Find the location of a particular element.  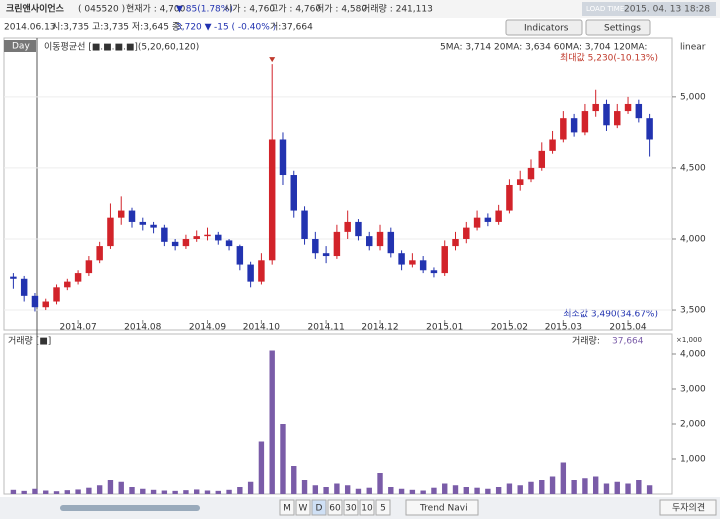

settings-label: Settings is located at coordinates (622, 29).